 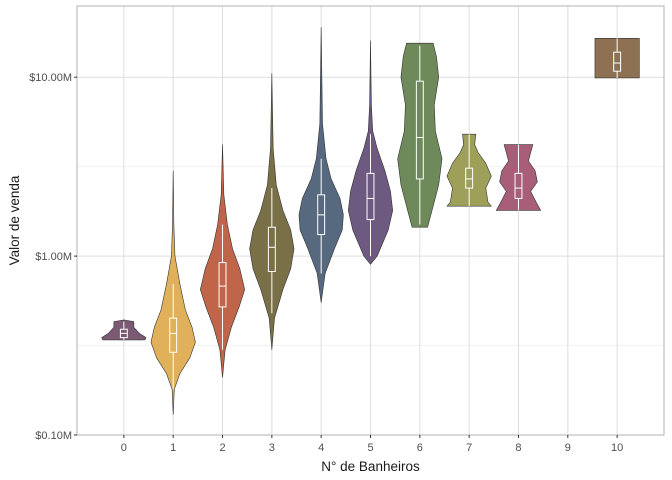 What do you see at coordinates (14, 220) in the screenshot?
I see `y-axis-title: Valor de venda` at bounding box center [14, 220].